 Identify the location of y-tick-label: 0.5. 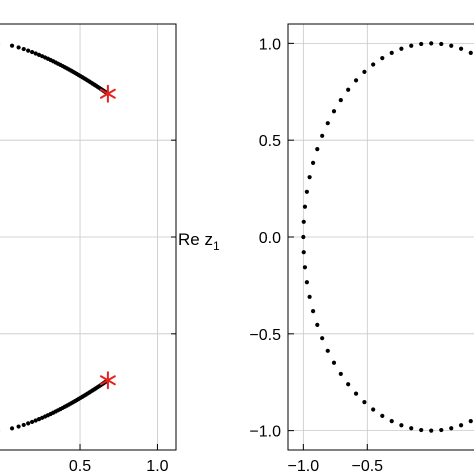
(270, 141).